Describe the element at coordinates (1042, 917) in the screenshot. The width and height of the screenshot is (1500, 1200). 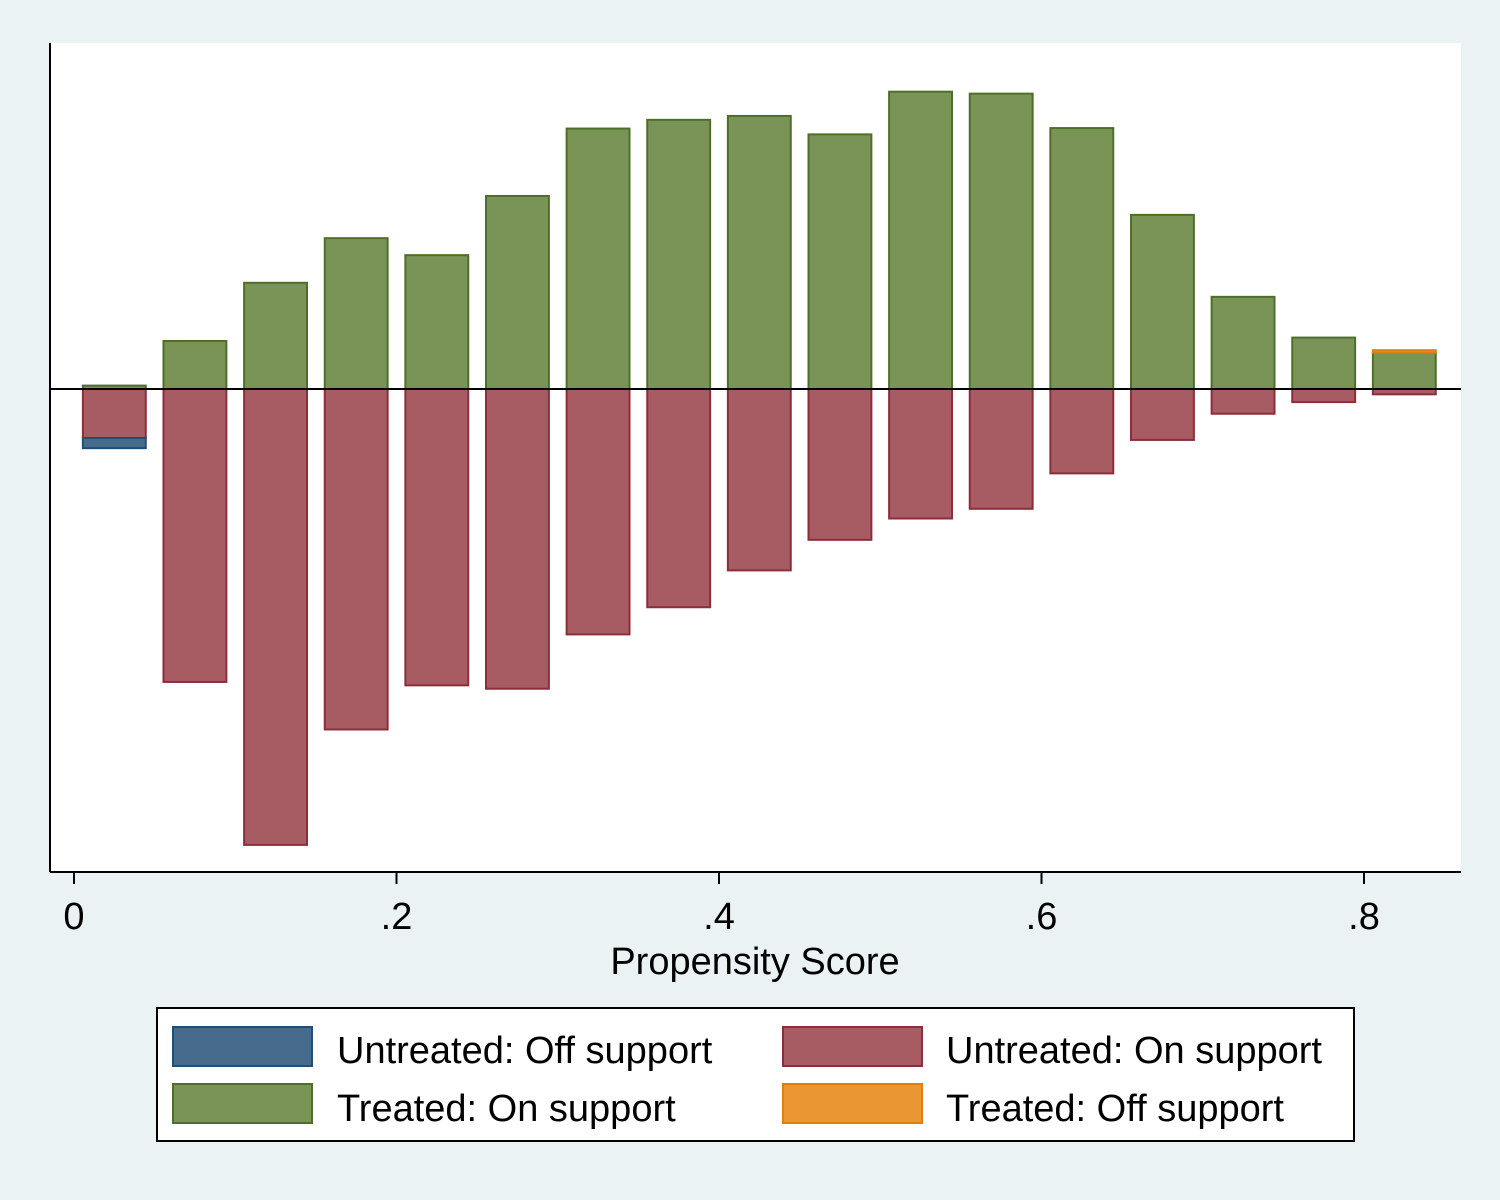
I see `x-tick-label: .6` at that location.